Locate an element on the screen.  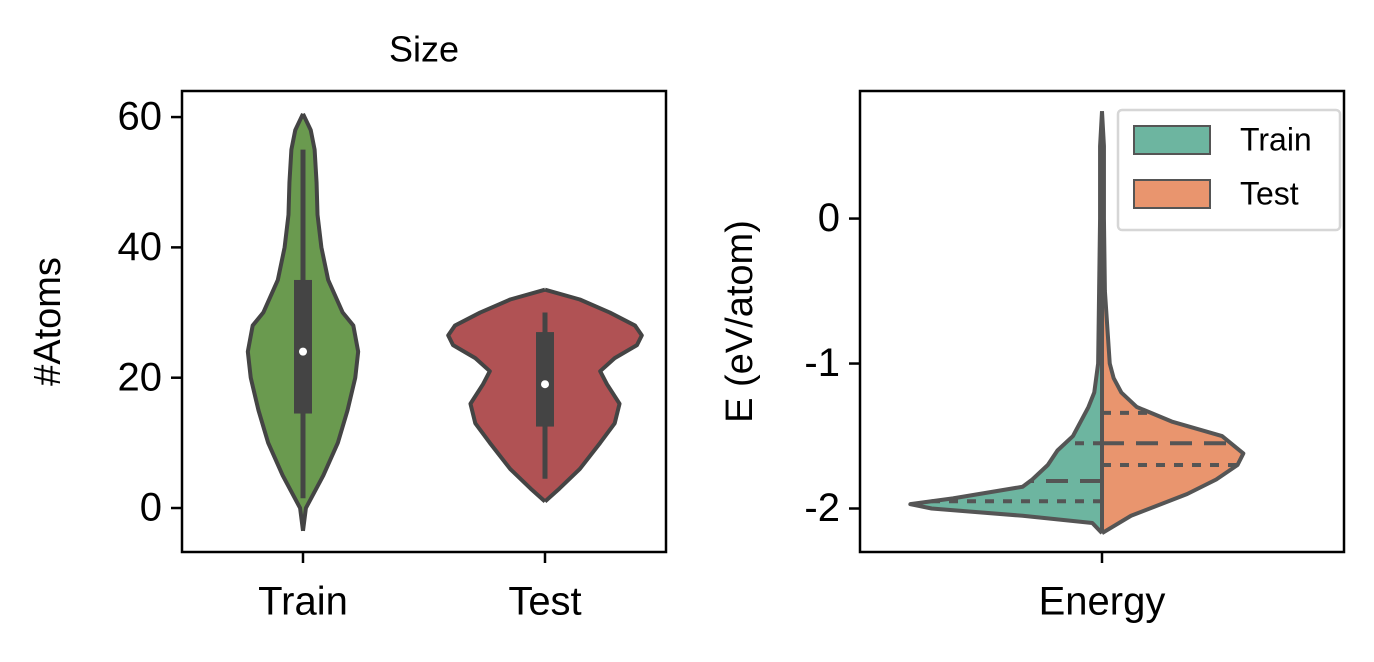
x-tick-label: Energy is located at coordinates (1102, 602).